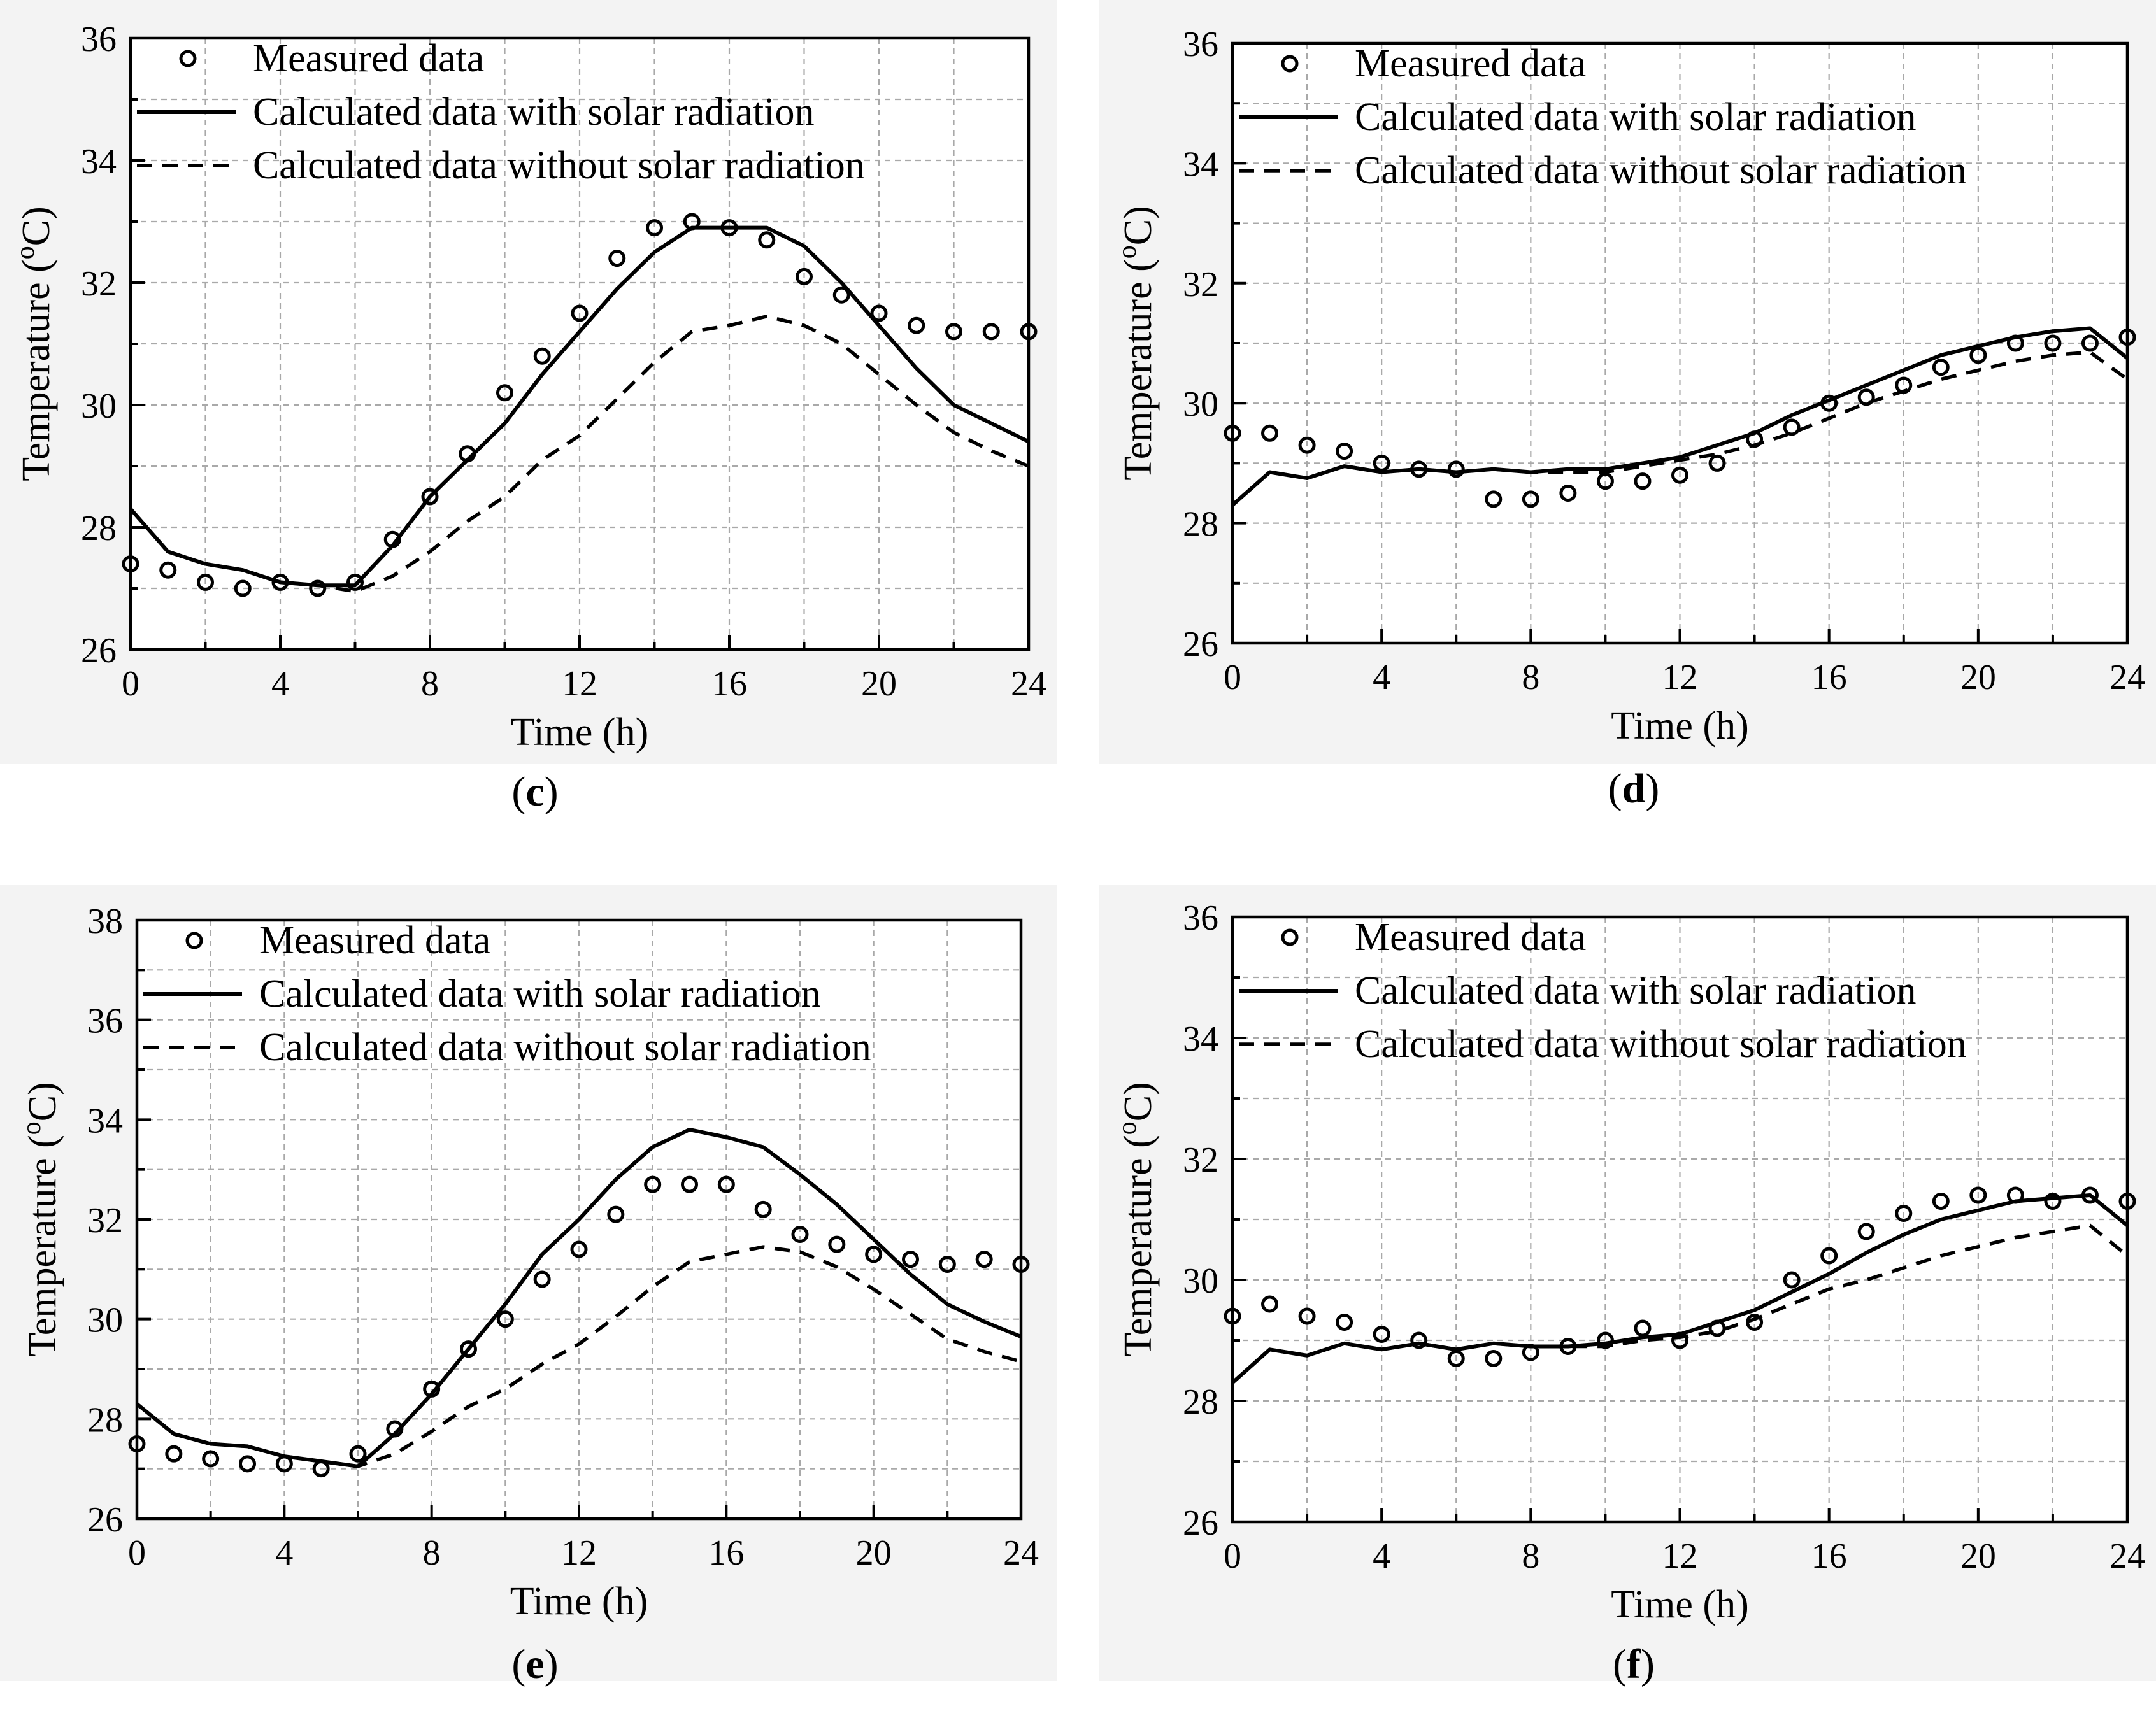 The image size is (2156, 1718). What do you see at coordinates (105, 1120) in the screenshot?
I see `y-tick-label: 34` at bounding box center [105, 1120].